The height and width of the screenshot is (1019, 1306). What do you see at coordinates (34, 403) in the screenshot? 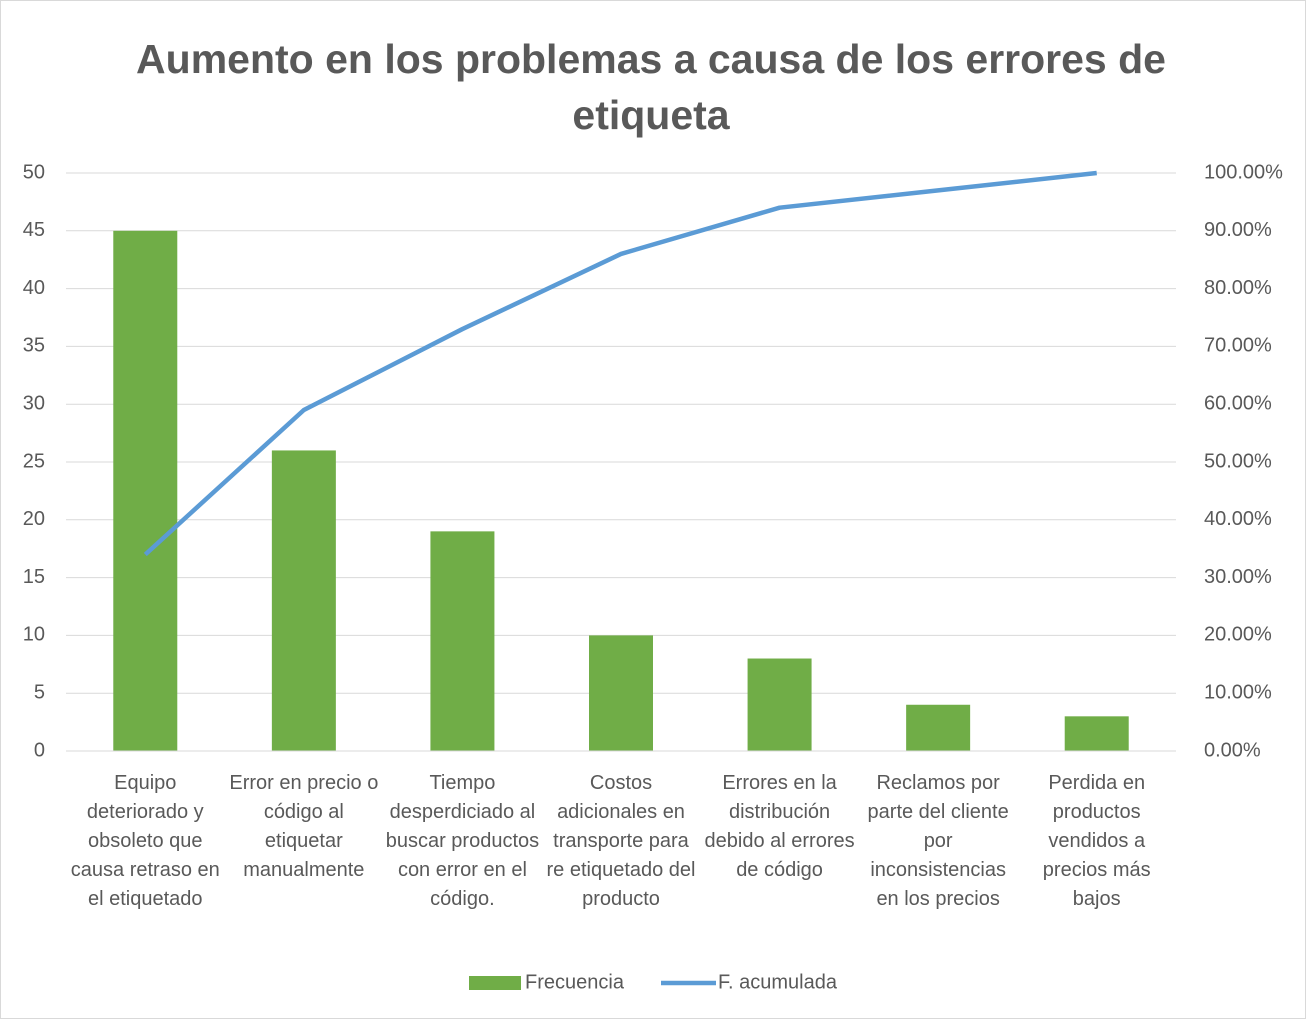
I see `y-tick-label: 30` at bounding box center [34, 403].